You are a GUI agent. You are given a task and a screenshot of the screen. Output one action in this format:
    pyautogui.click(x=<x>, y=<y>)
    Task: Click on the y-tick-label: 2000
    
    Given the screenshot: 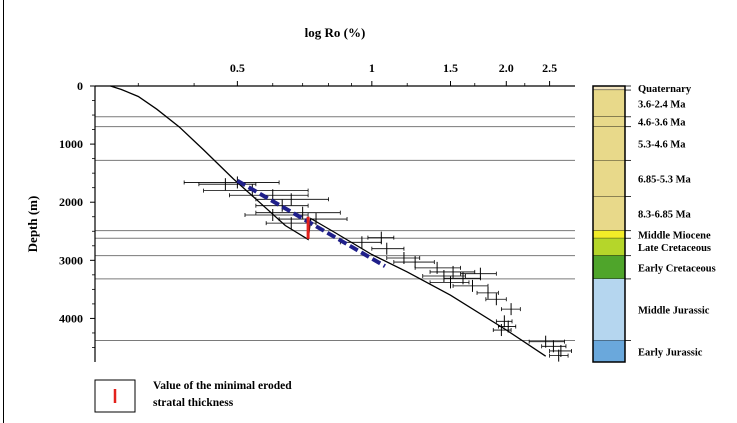 What is the action you would take?
    pyautogui.click(x=71, y=202)
    